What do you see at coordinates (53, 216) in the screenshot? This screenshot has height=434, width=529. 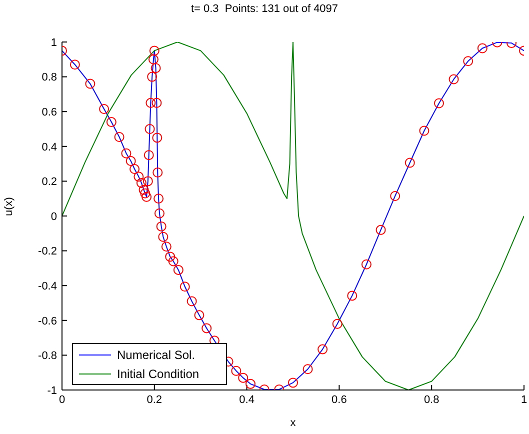 I see `y-tick-label: 0` at bounding box center [53, 216].